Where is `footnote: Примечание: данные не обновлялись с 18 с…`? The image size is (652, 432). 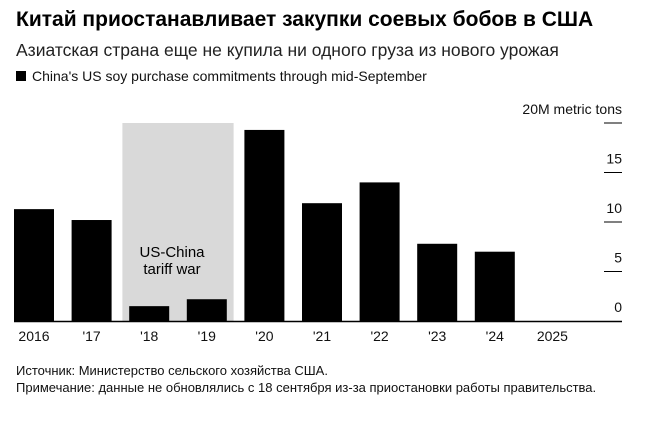 footnote: Примечание: данные не обновлялись с 18 с… is located at coordinates (306, 387).